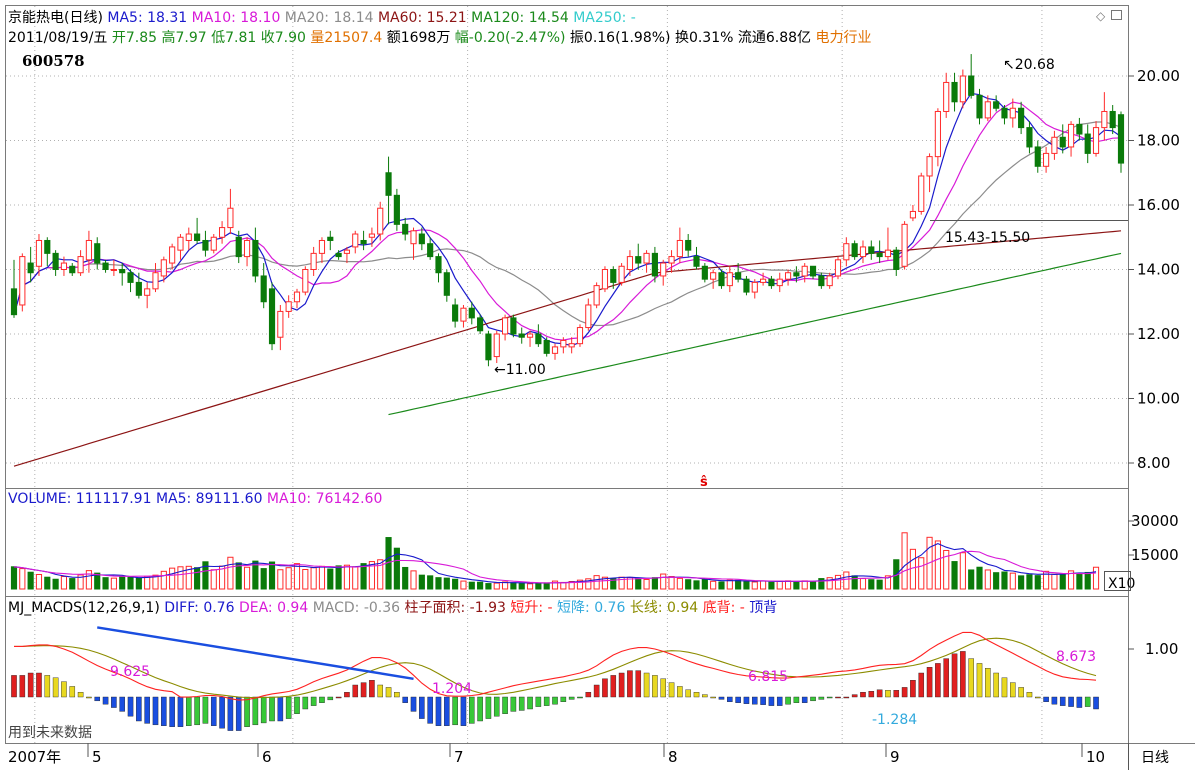  I want to click on x-tick-label: 7, so click(459, 757).